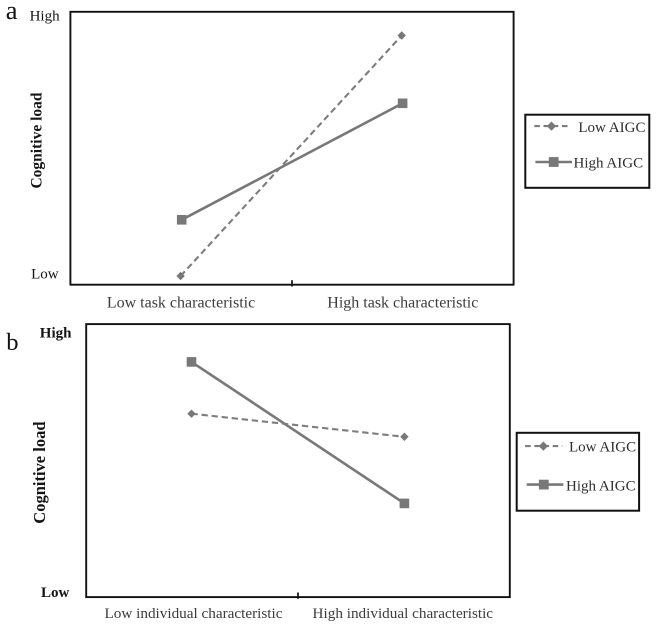 The width and height of the screenshot is (656, 633). What do you see at coordinates (194, 613) in the screenshot?
I see `svg-text: Low individual characteristic` at bounding box center [194, 613].